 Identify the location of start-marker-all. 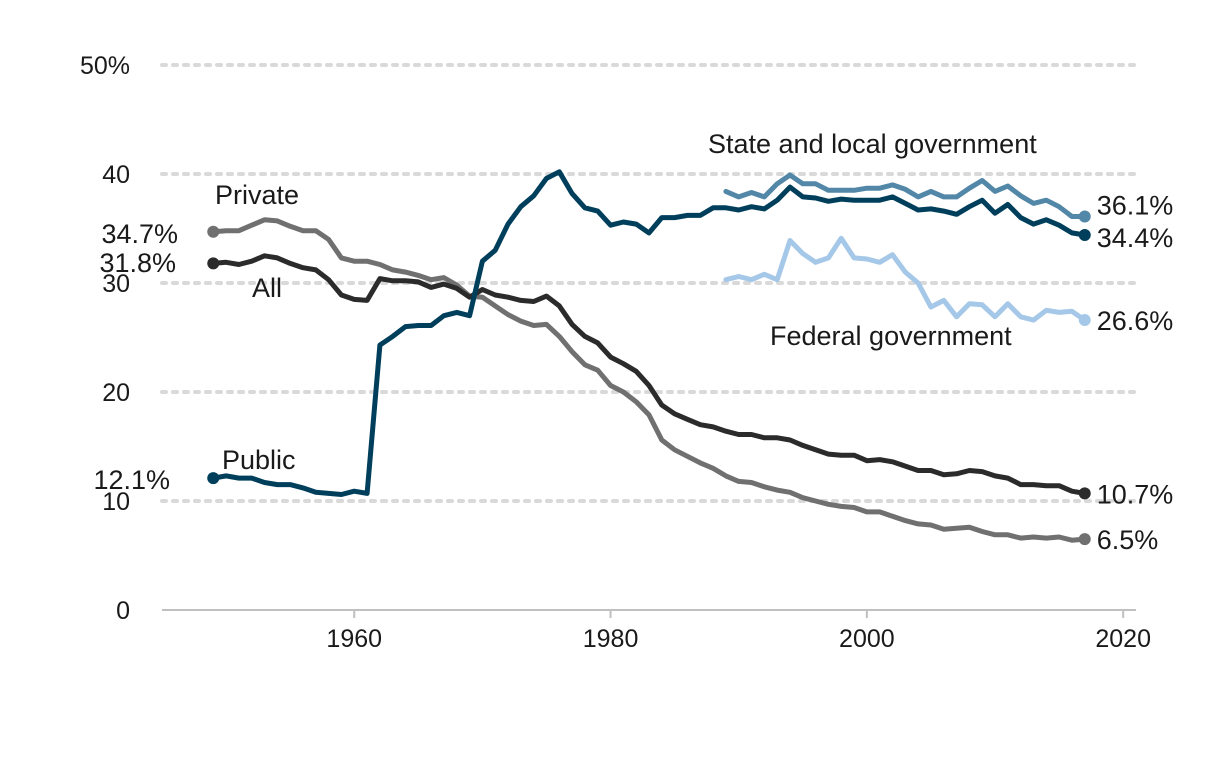
(213, 263).